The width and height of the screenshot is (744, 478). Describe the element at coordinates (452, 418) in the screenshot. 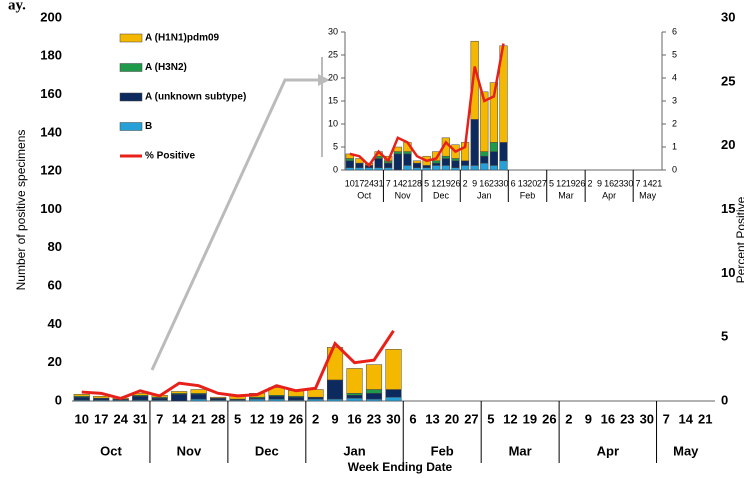

I see `x-tick-label: 20` at that location.